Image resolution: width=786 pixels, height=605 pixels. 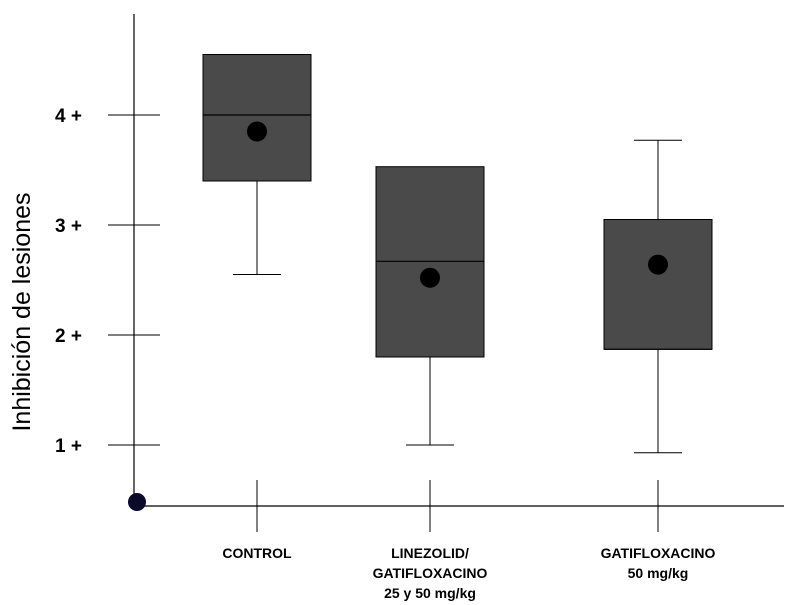 I want to click on y-tick-label: 1 +, so click(x=68, y=446).